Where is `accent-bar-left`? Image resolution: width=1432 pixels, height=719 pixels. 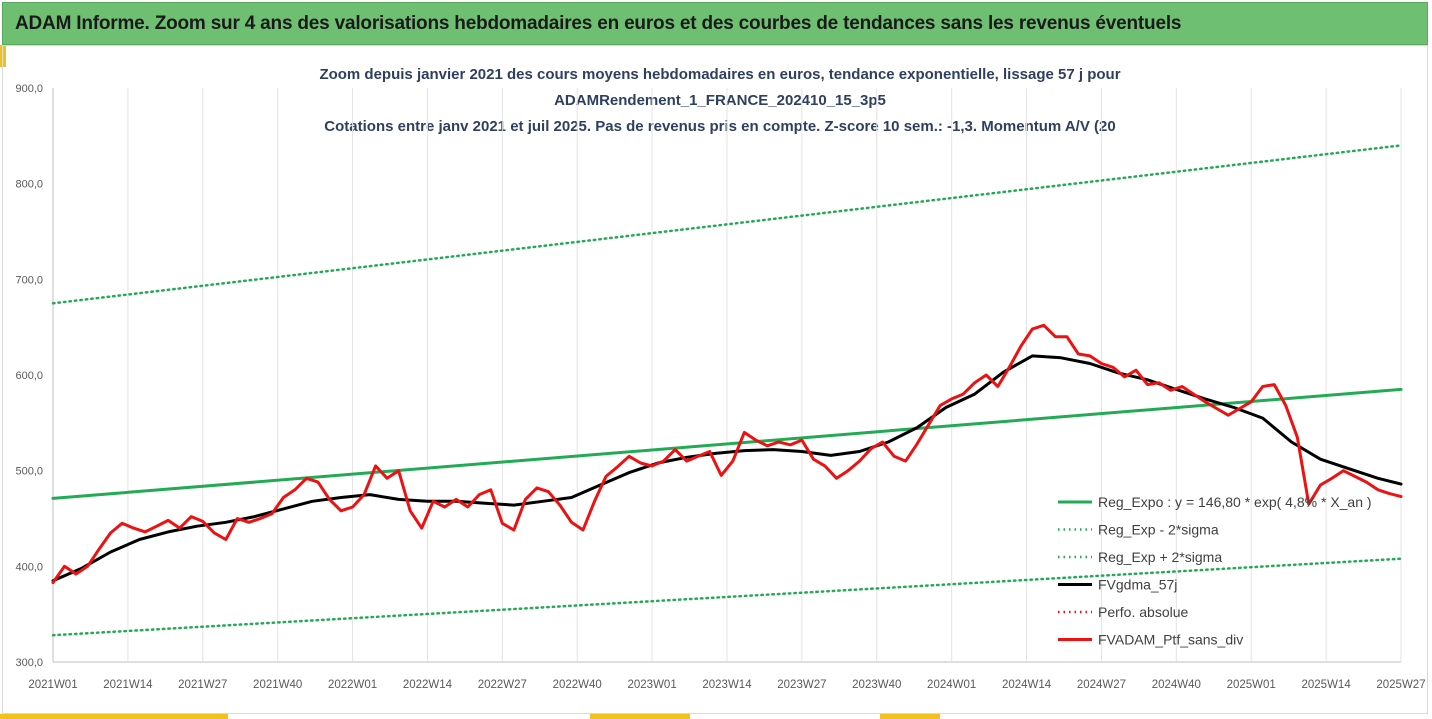 accent-bar-left is located at coordinates (3, 56).